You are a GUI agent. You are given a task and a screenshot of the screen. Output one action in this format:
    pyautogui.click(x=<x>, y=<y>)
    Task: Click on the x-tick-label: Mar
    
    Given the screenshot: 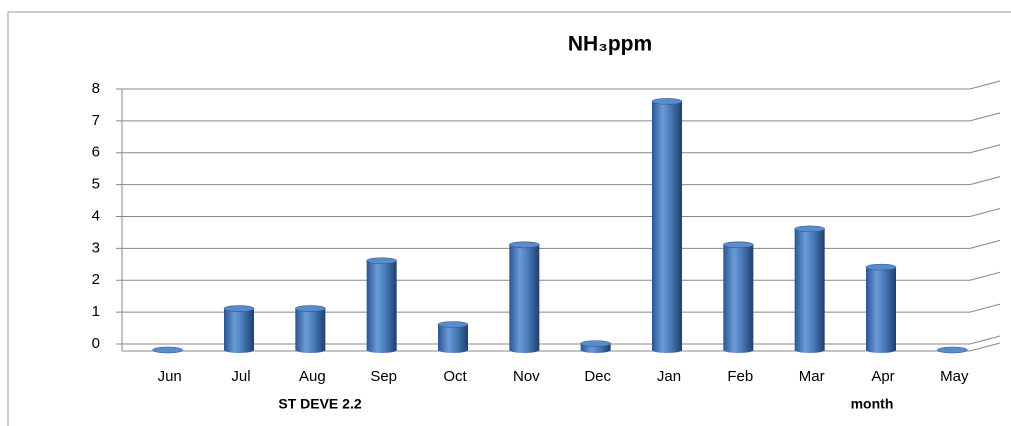 What is the action you would take?
    pyautogui.click(x=812, y=376)
    